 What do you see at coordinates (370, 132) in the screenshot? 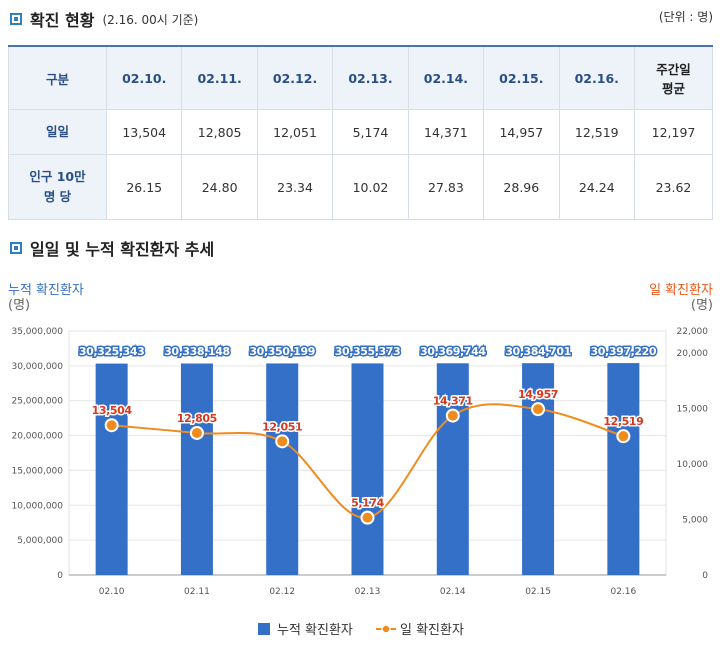
I see `table-cell: 5,174` at bounding box center [370, 132].